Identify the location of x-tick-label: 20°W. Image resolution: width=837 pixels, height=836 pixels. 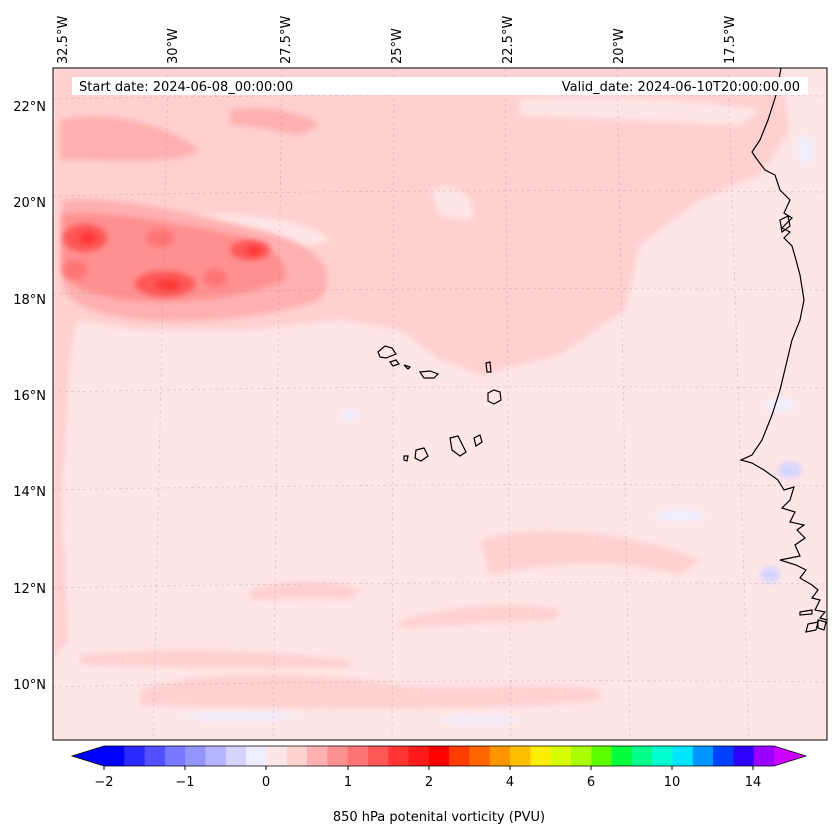
(619, 46).